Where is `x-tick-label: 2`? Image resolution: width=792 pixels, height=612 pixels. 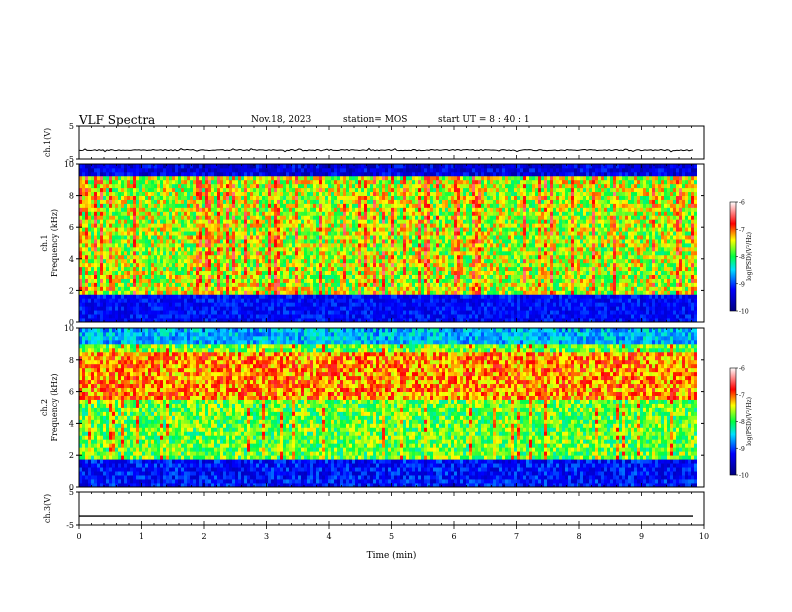 x-tick-label: 2 is located at coordinates (203, 536).